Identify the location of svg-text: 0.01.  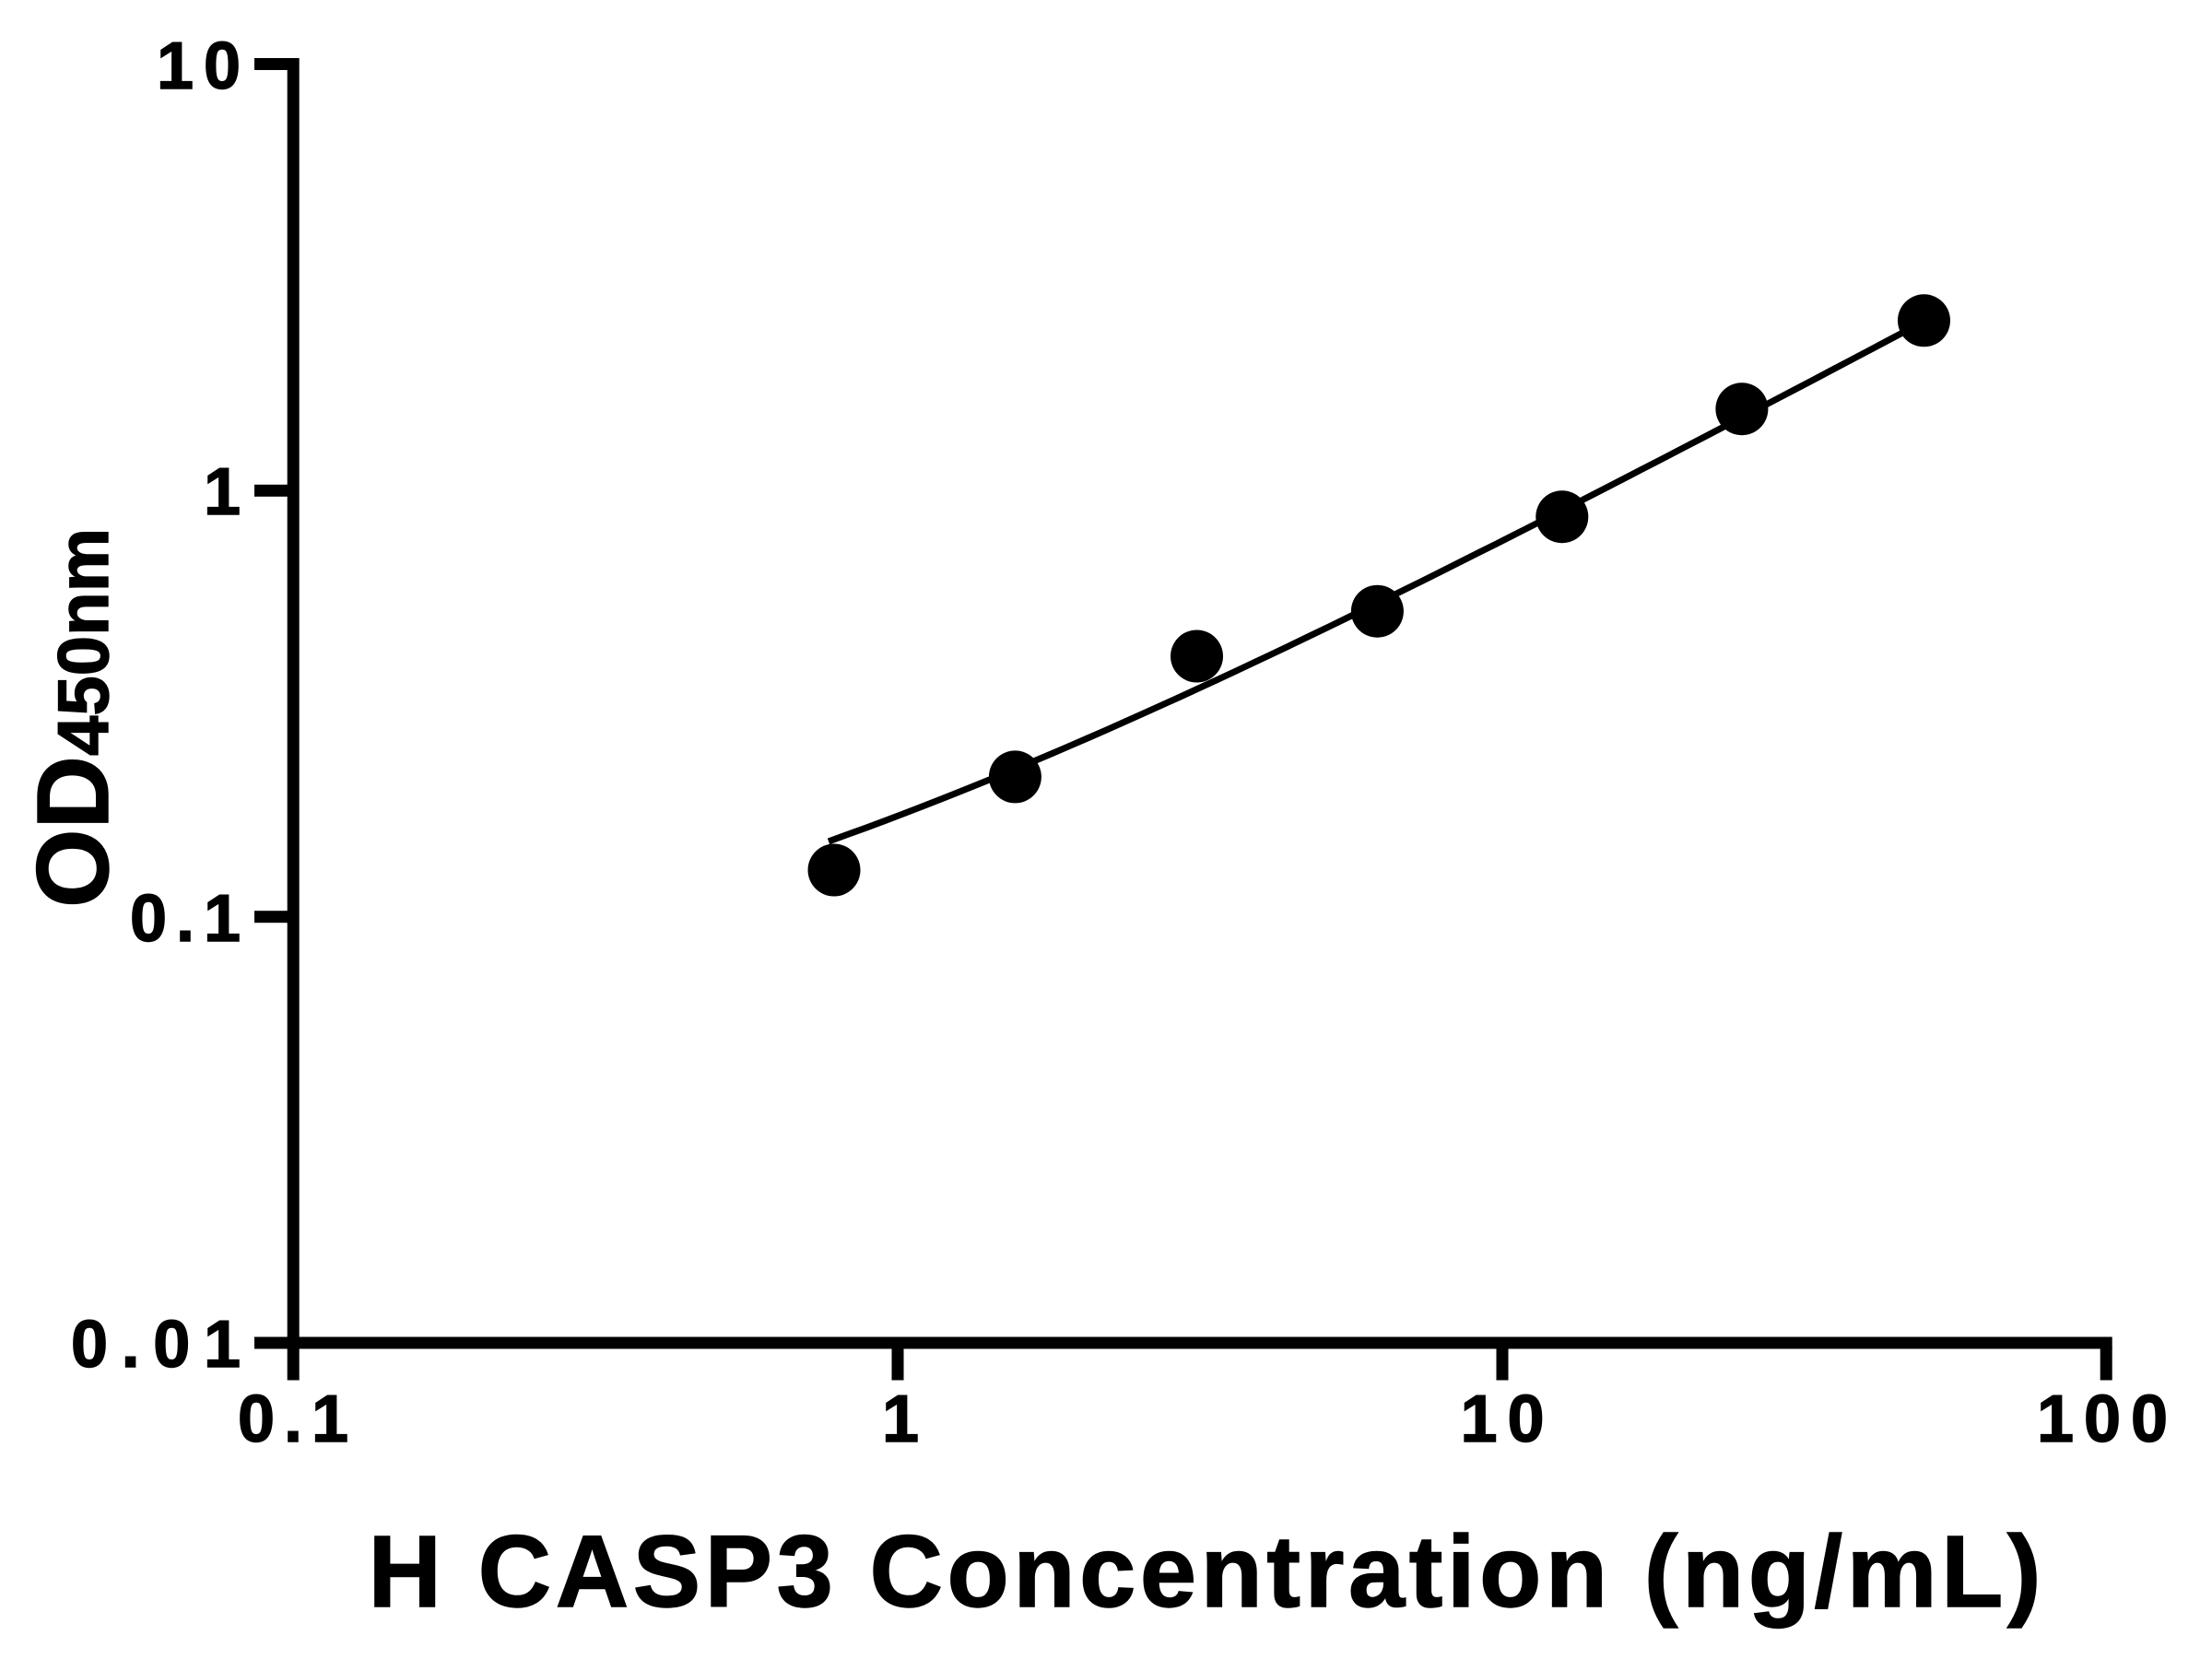
(156, 1345).